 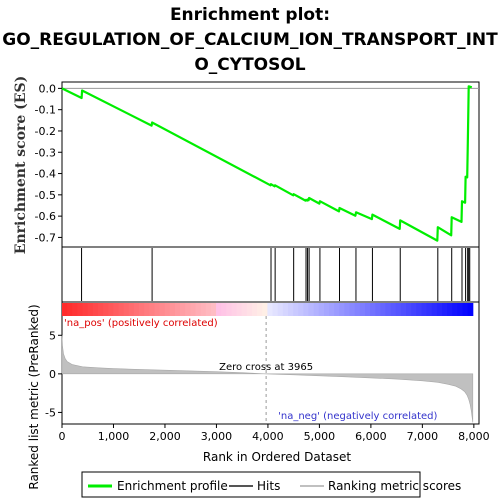 I want to click on x-tick-label: 1,000, so click(x=114, y=436).